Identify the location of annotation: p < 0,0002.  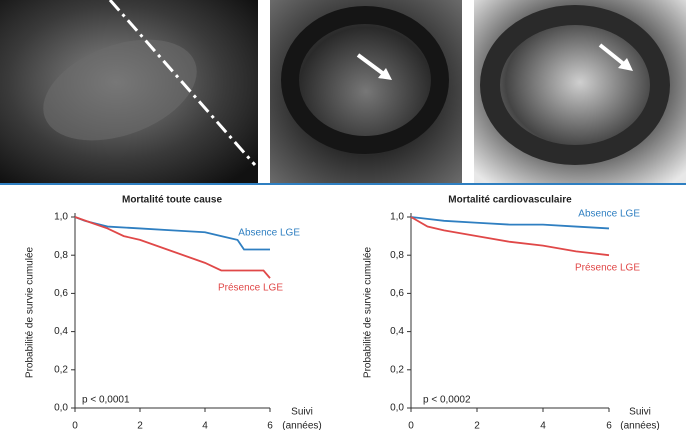
(447, 400).